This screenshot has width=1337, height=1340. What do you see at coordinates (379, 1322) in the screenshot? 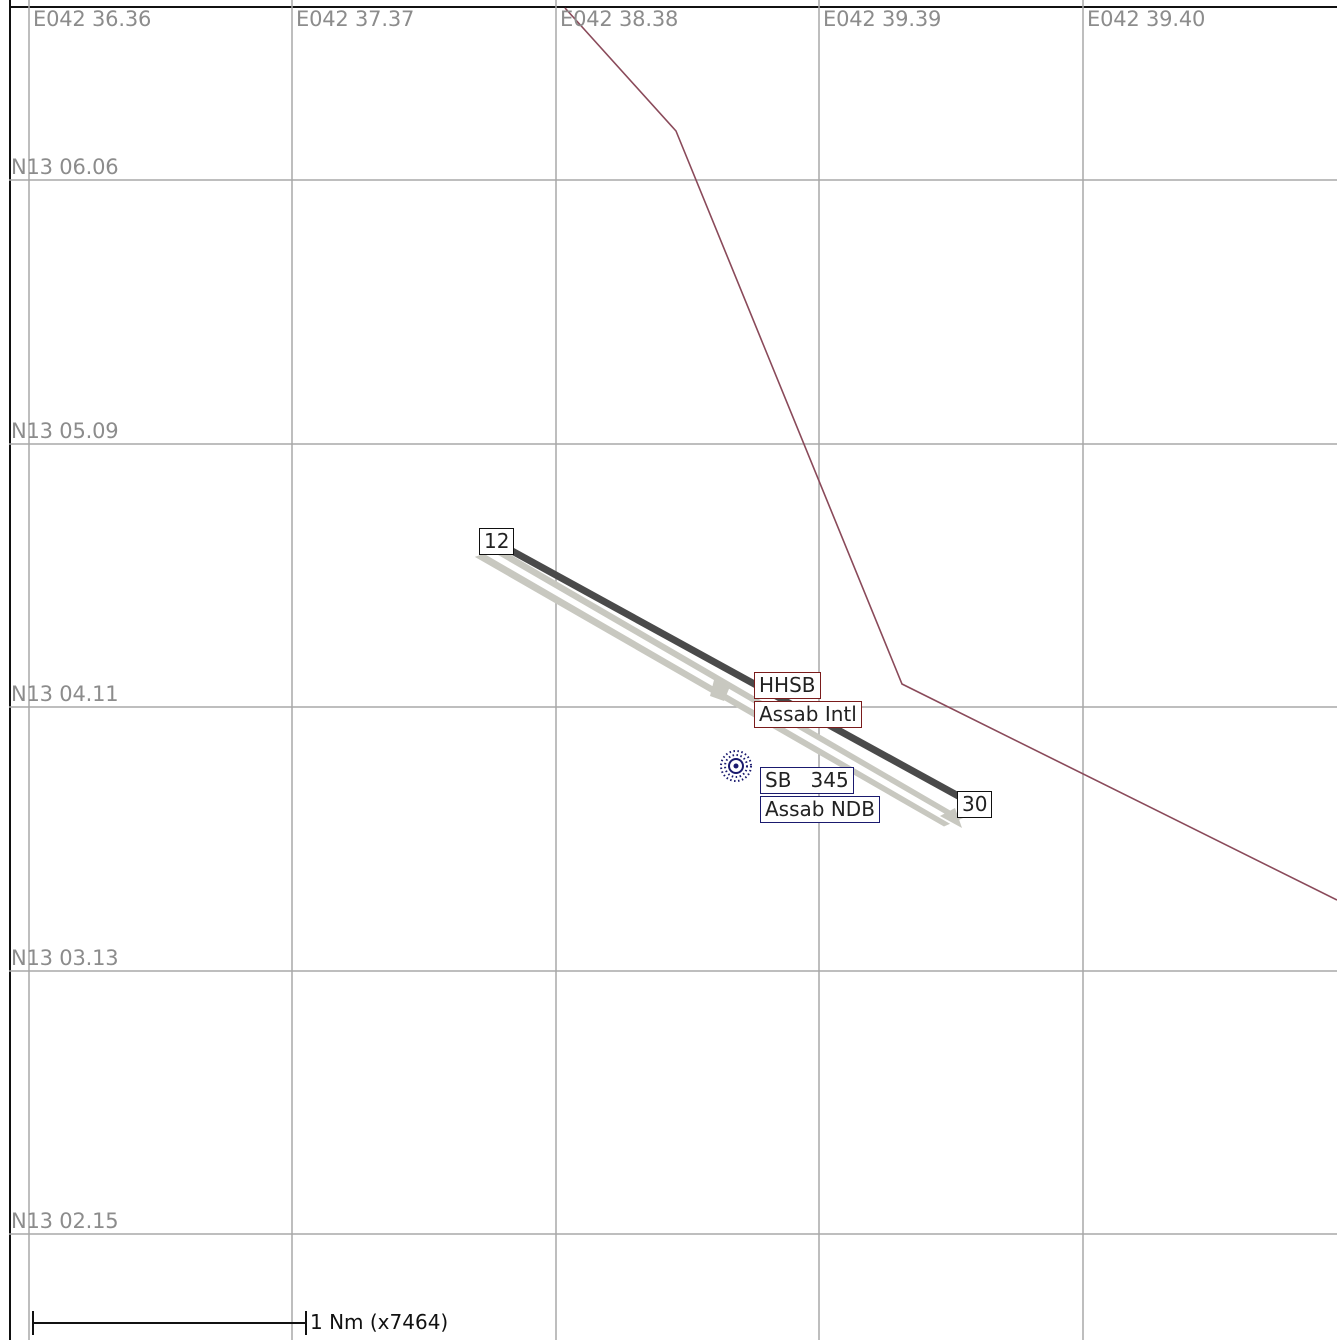
I see `scale-label: 1 Nm (x7464)` at bounding box center [379, 1322].